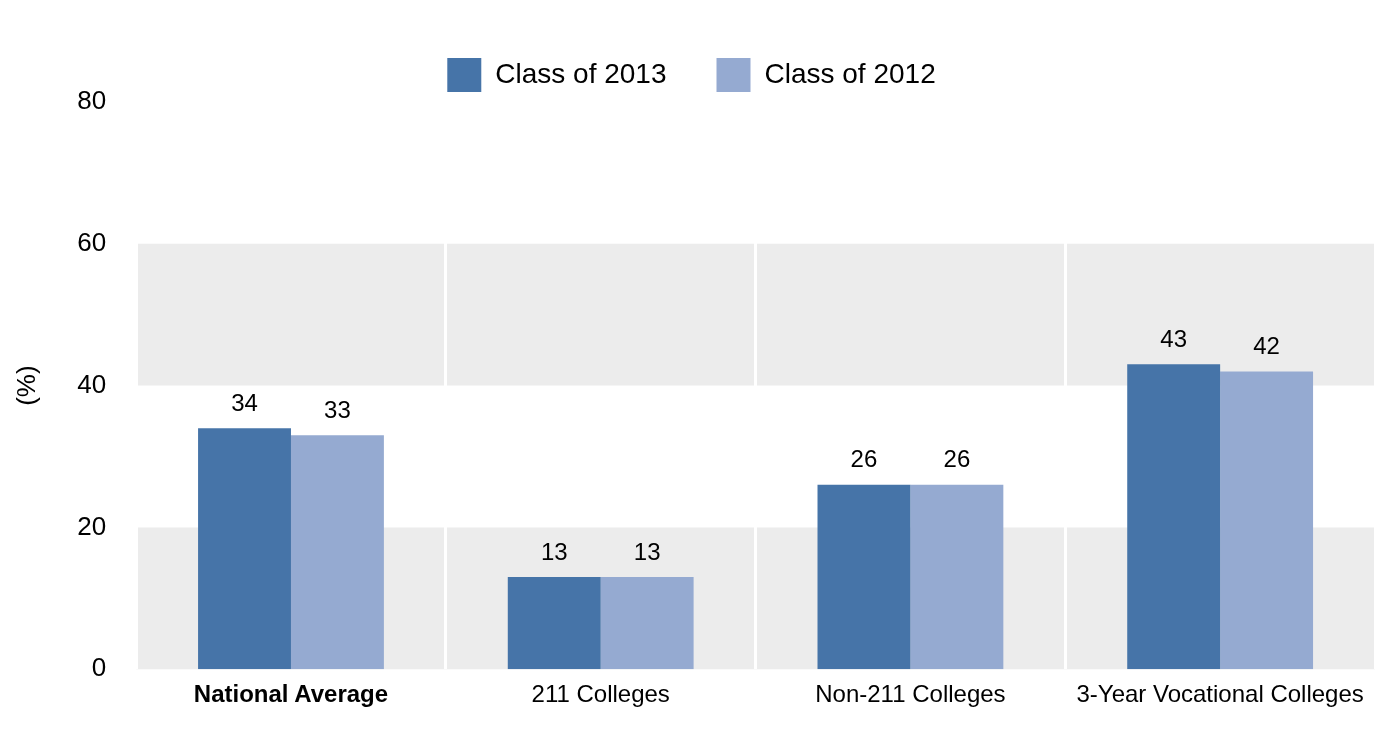 The image size is (1393, 730). I want to click on x-tick-label: Non-211 Colleges, so click(910, 694).